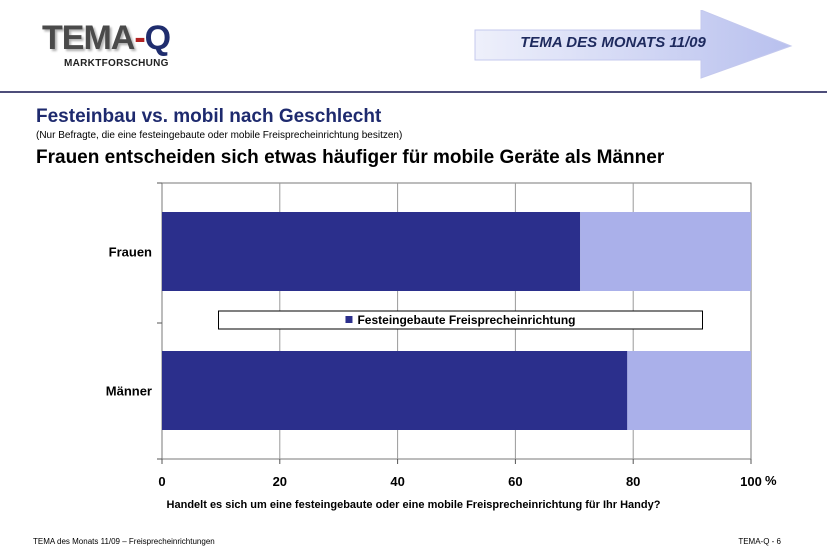 The width and height of the screenshot is (827, 551). What do you see at coordinates (157, 38) in the screenshot?
I see `logo-text-q: Q` at bounding box center [157, 38].